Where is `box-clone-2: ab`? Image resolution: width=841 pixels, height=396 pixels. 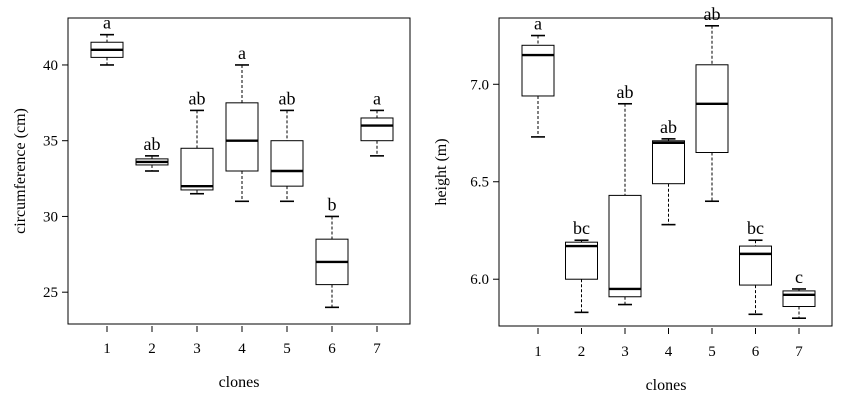 box-clone-2: ab is located at coordinates (152, 153).